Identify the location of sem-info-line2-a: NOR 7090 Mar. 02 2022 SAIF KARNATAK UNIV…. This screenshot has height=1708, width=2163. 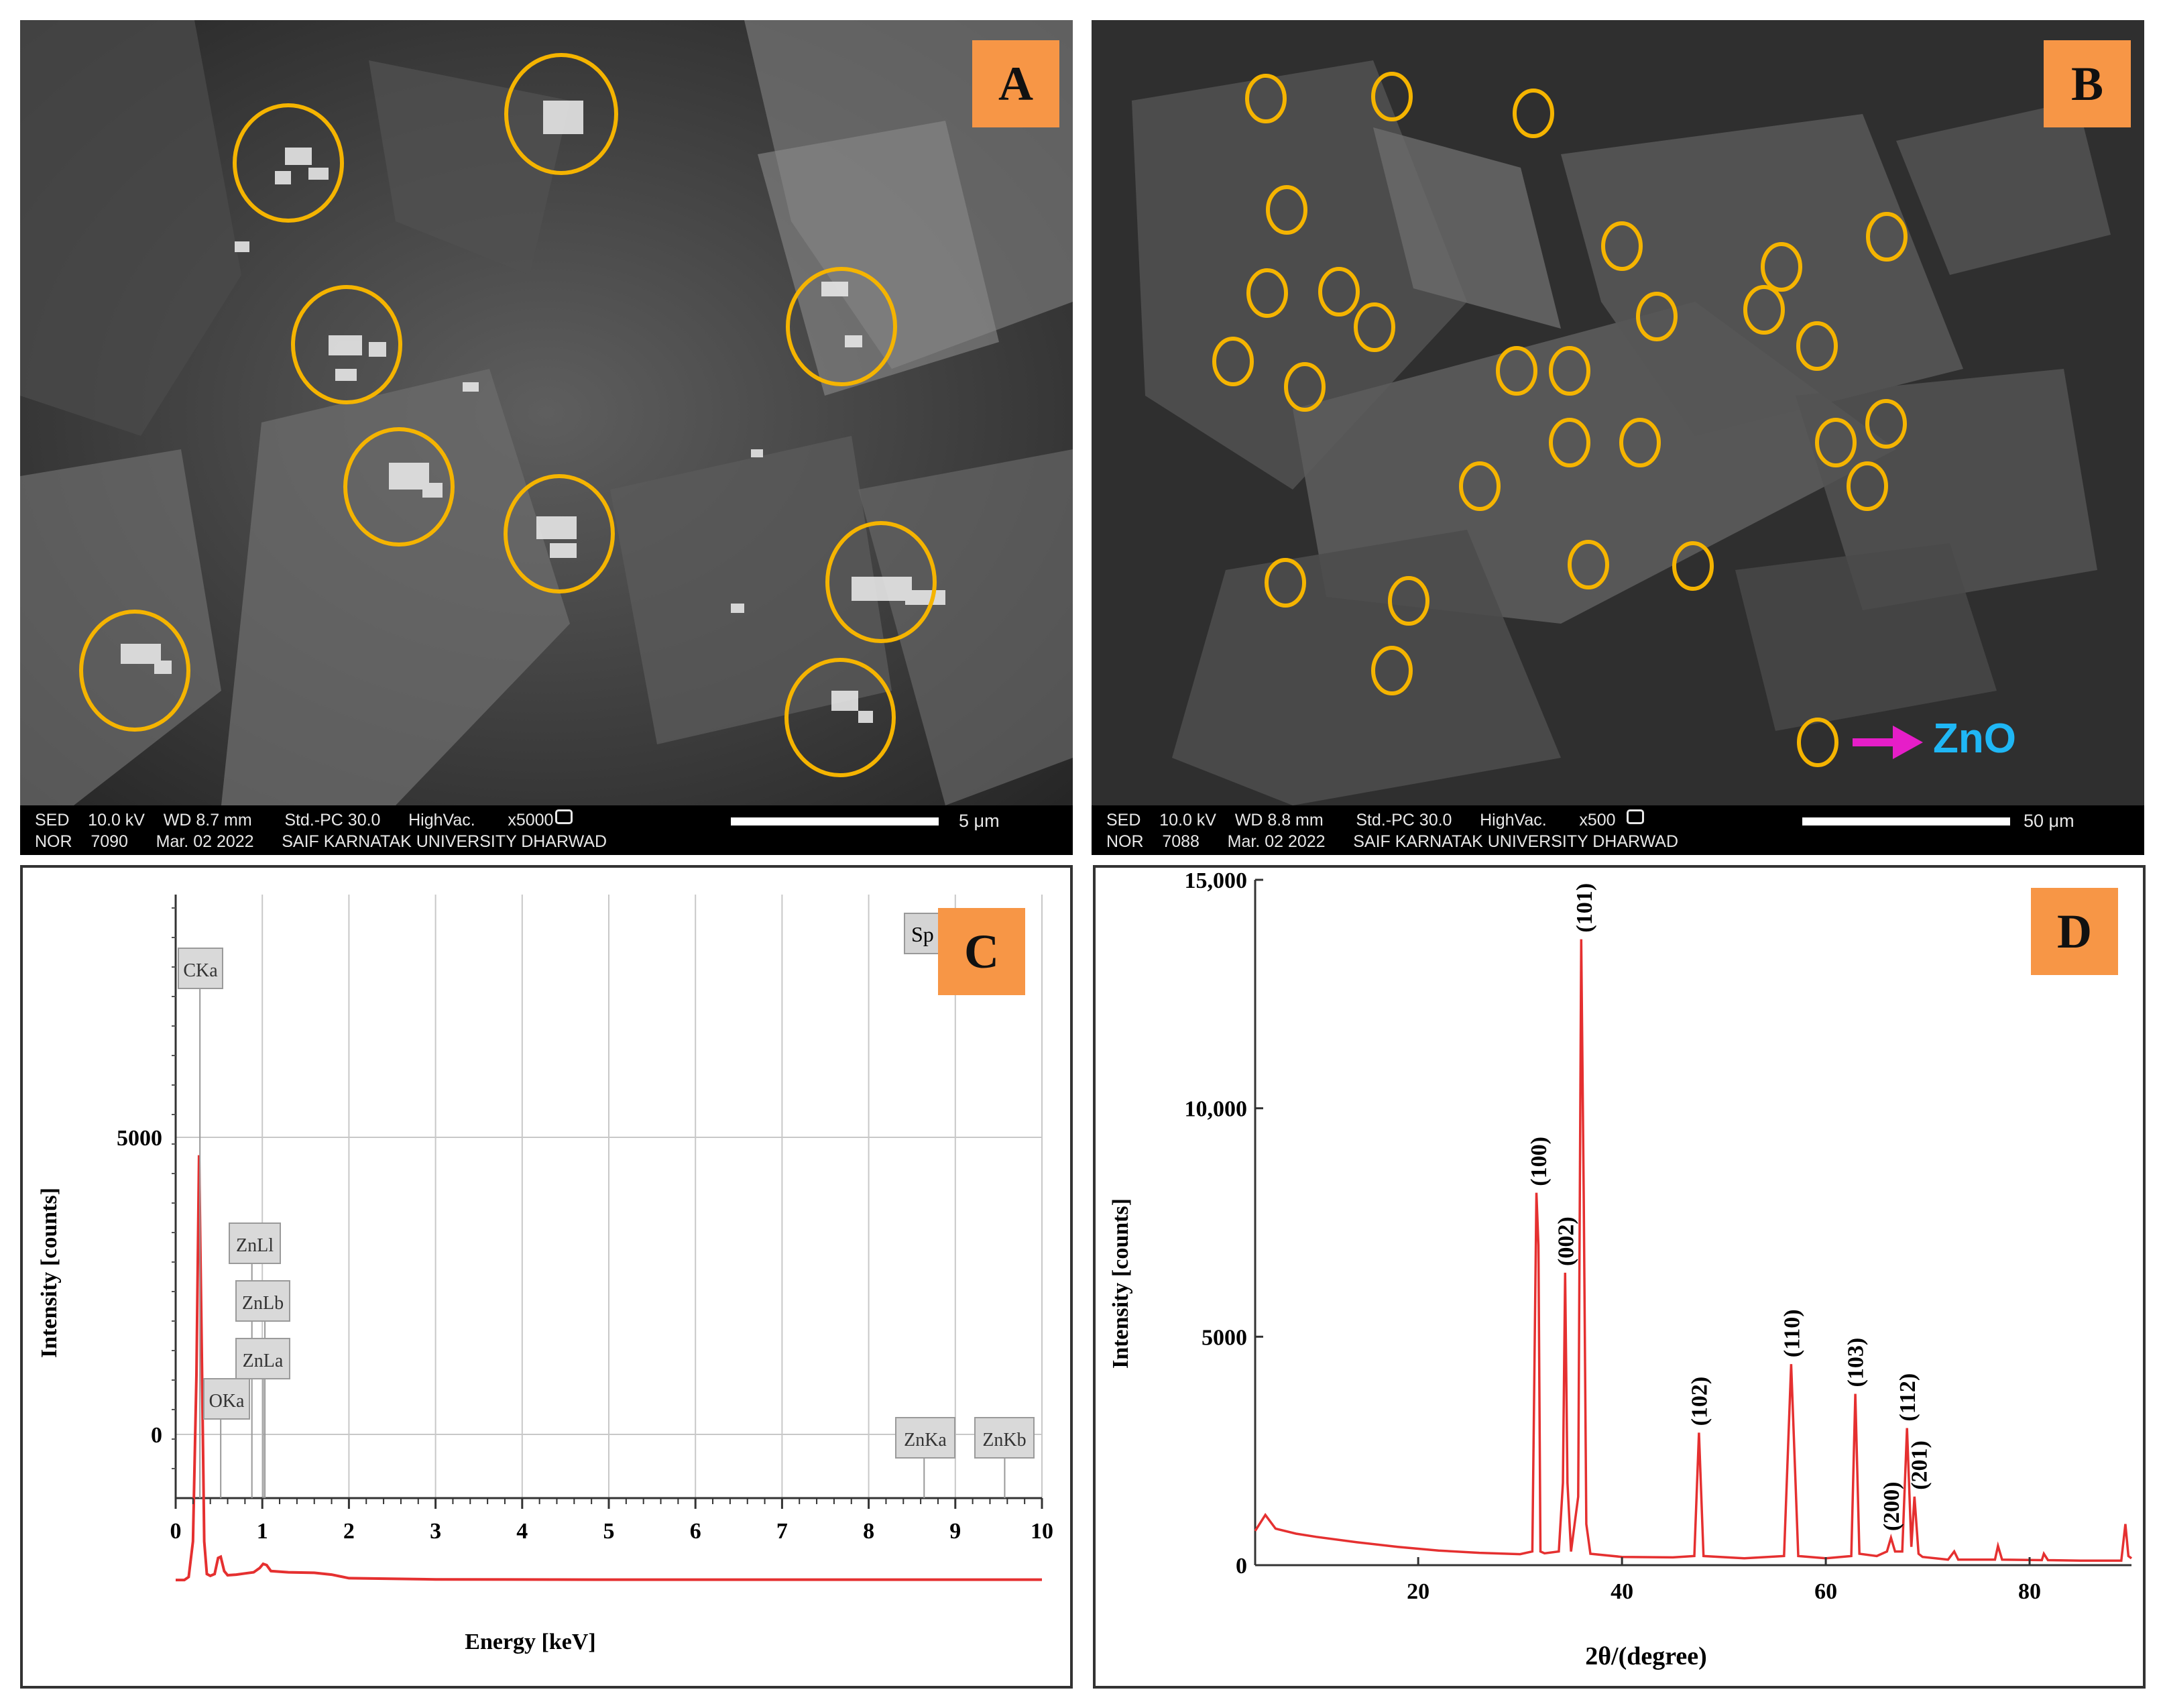
(321, 842).